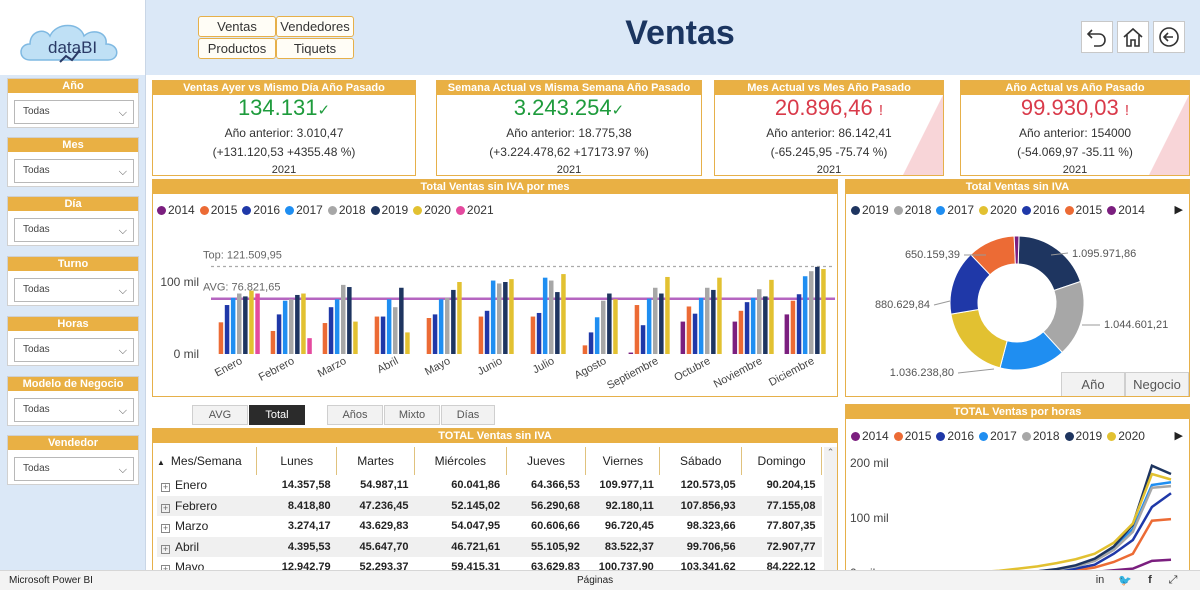 The height and width of the screenshot is (590, 1200). I want to click on column-header: Viernes, so click(623, 461).